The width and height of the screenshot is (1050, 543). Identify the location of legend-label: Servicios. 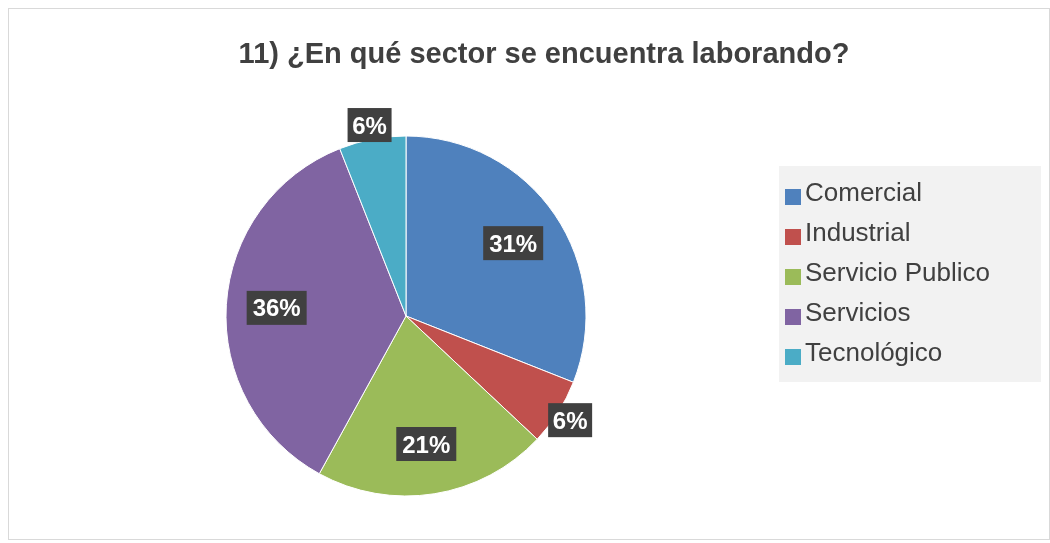
(858, 312).